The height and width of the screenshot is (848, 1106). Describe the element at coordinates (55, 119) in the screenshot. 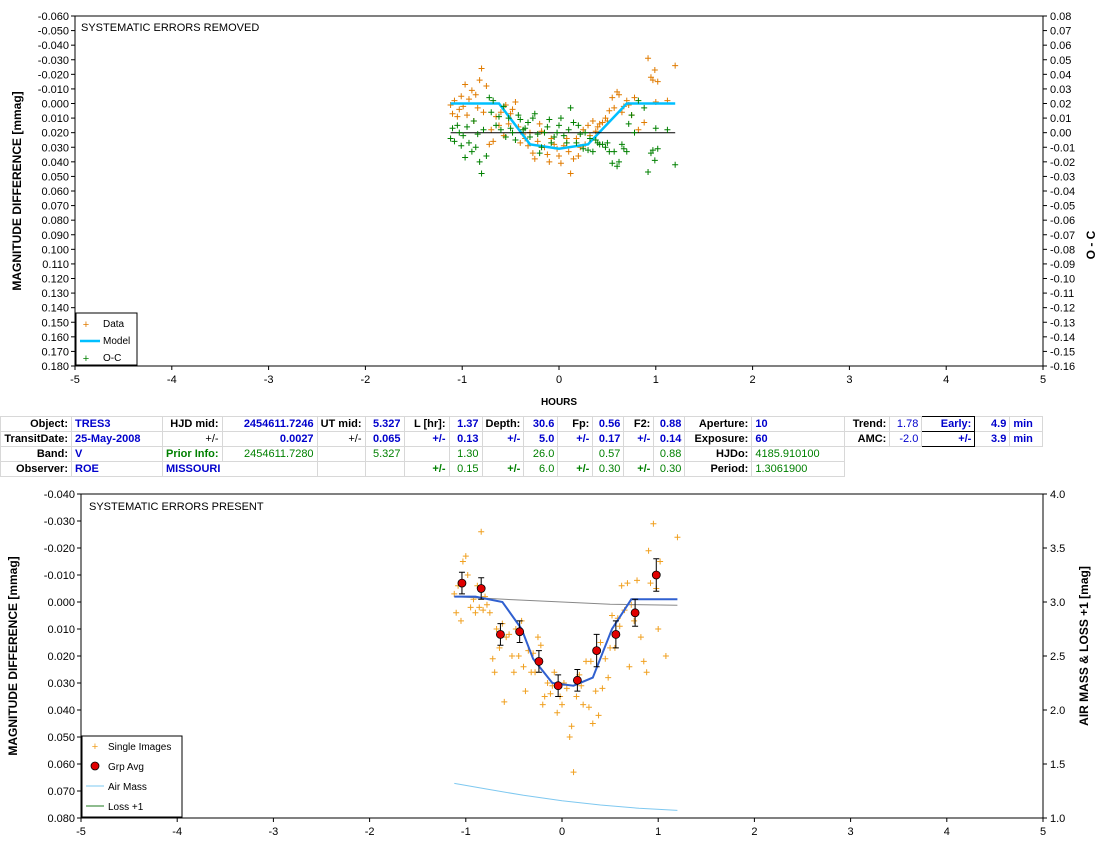

I see `y-tick-label: 0.010` at that location.